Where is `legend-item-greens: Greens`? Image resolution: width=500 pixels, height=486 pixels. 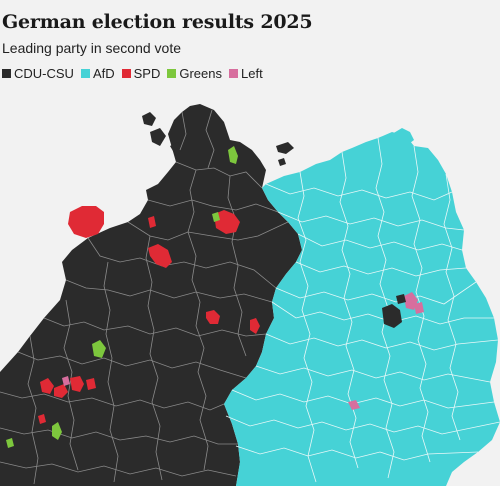
legend-item-greens: Greens is located at coordinates (194, 73).